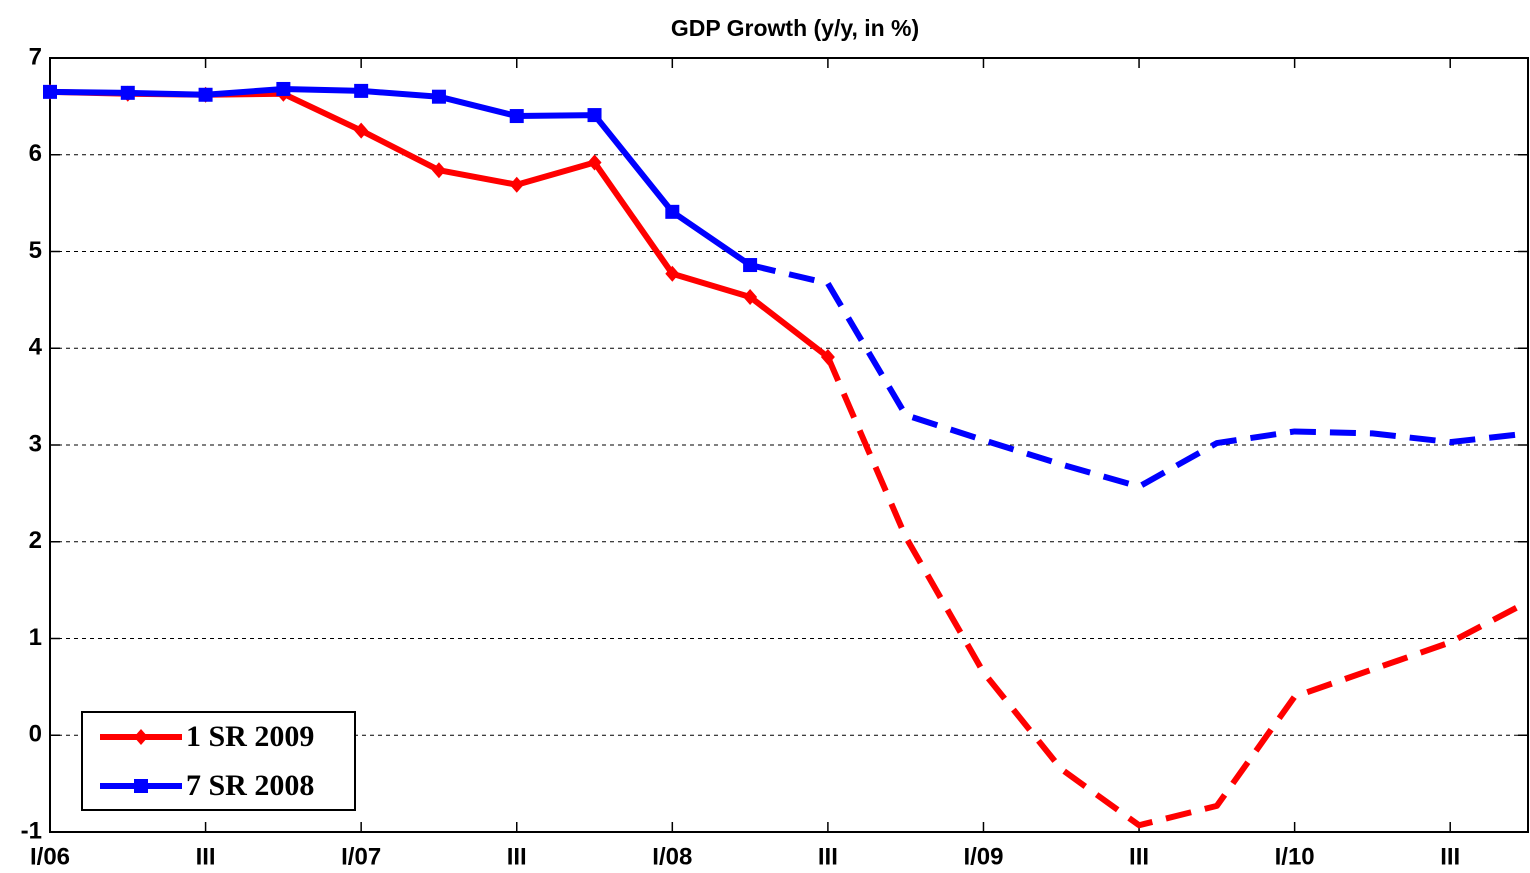 Image resolution: width=1530 pixels, height=873 pixels. Describe the element at coordinates (35, 734) in the screenshot. I see `y-tick-label: 0` at that location.